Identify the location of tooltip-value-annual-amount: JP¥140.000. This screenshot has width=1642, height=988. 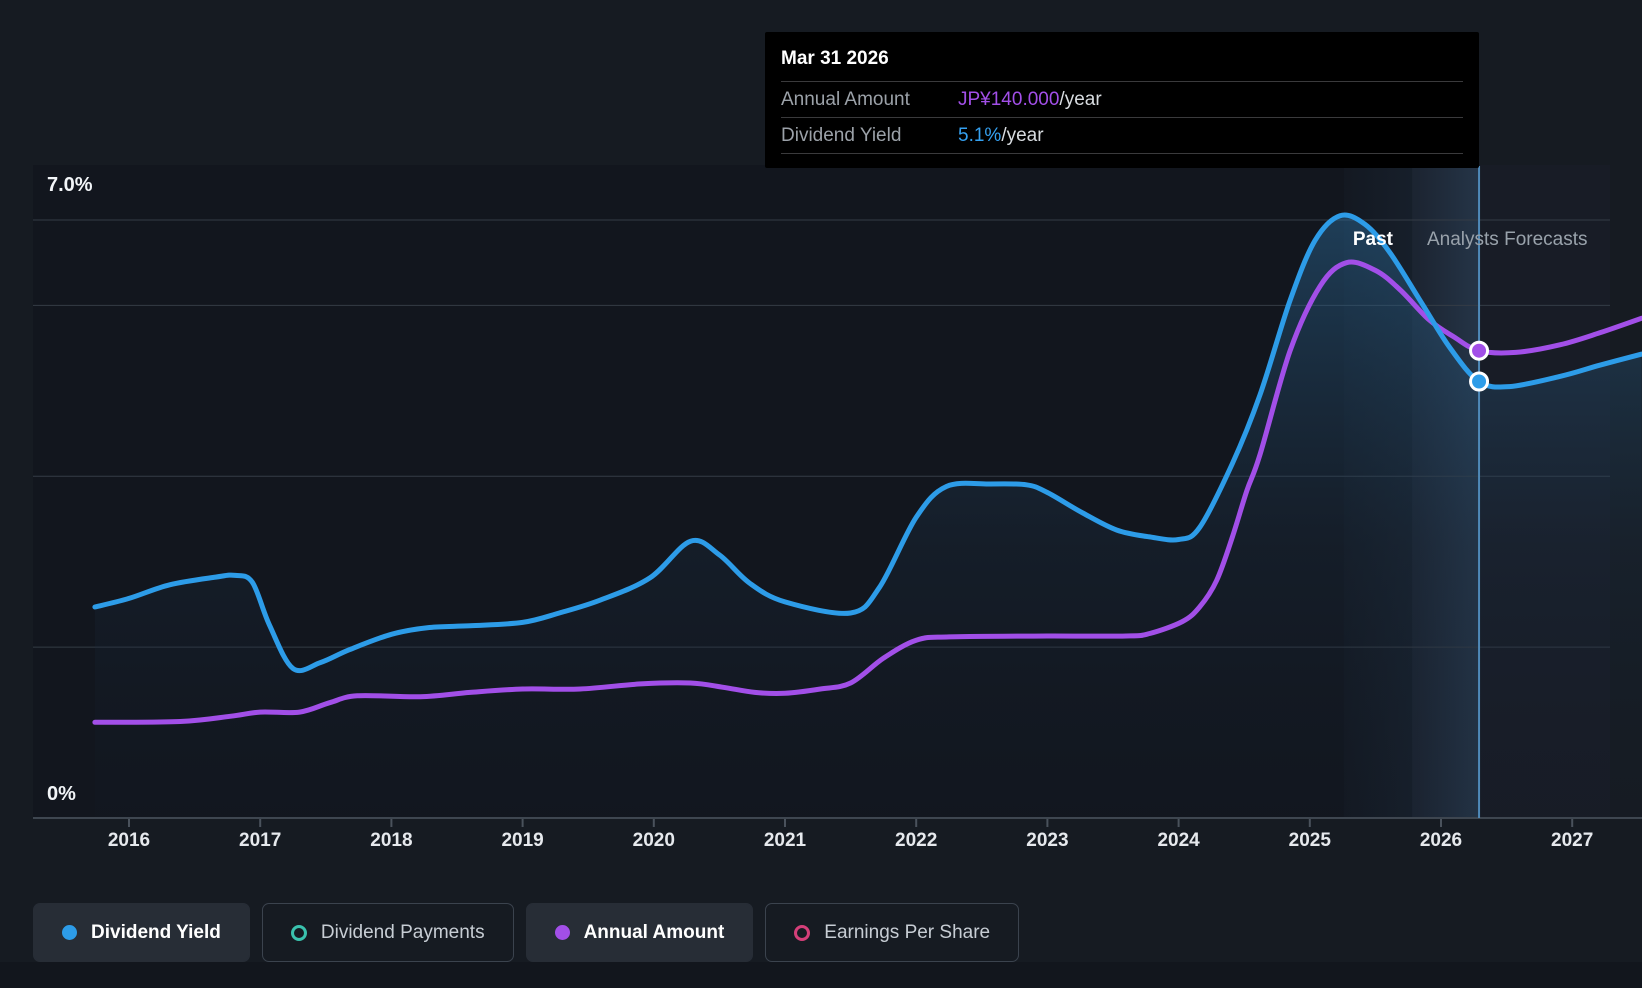
(1009, 99).